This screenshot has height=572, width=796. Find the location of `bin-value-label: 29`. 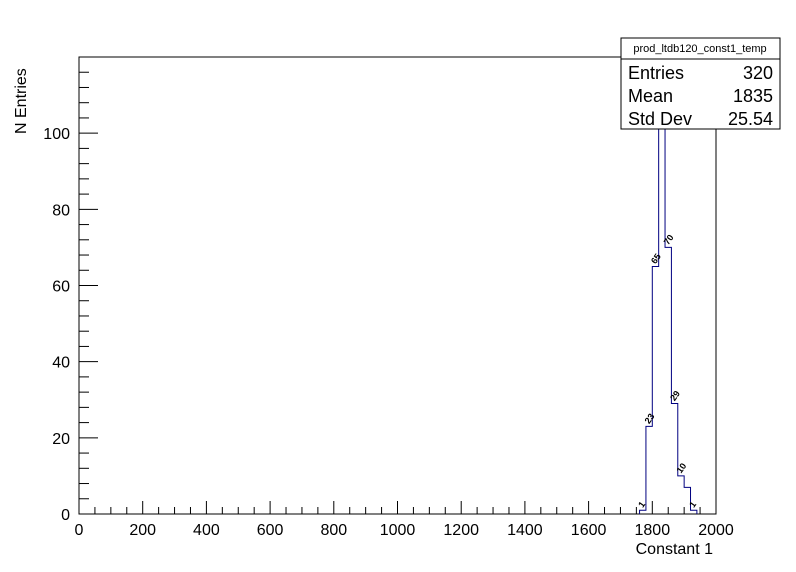

bin-value-label: 29 is located at coordinates (675, 396).